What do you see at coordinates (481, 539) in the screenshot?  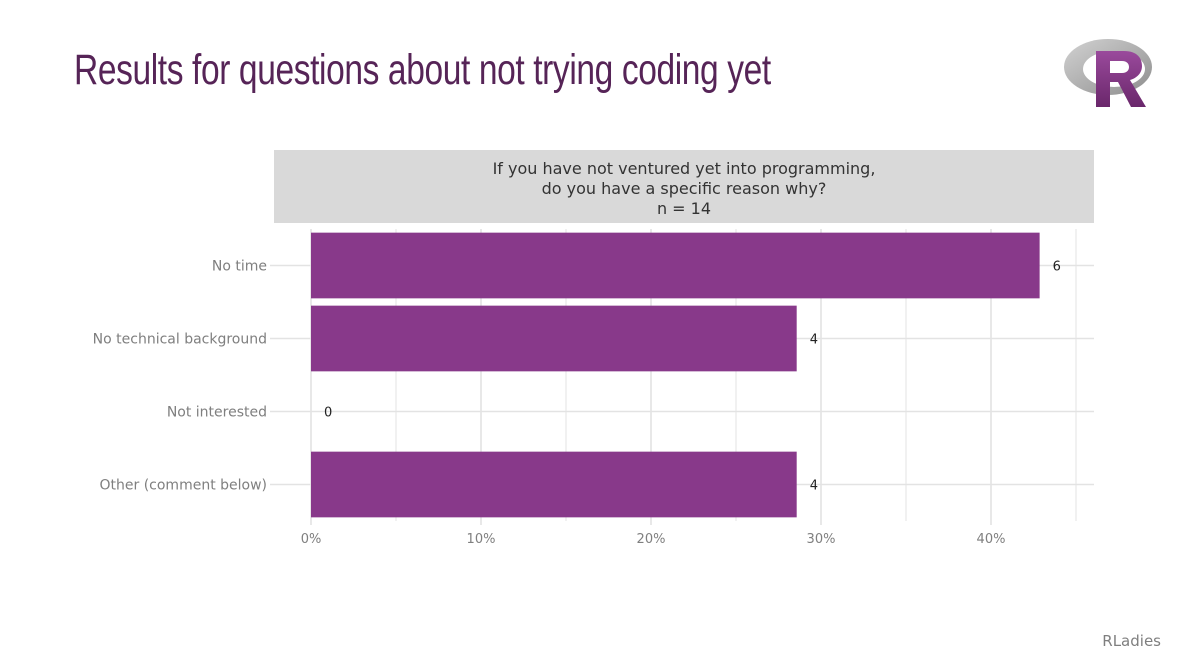 I see `x-tick-label: 10%` at bounding box center [481, 539].